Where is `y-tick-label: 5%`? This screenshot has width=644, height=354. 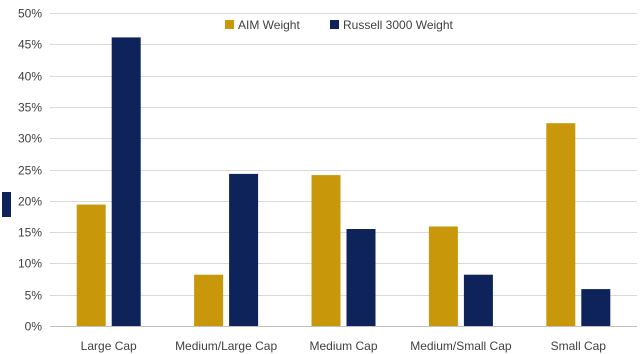 y-tick-label: 5% is located at coordinates (34, 296).